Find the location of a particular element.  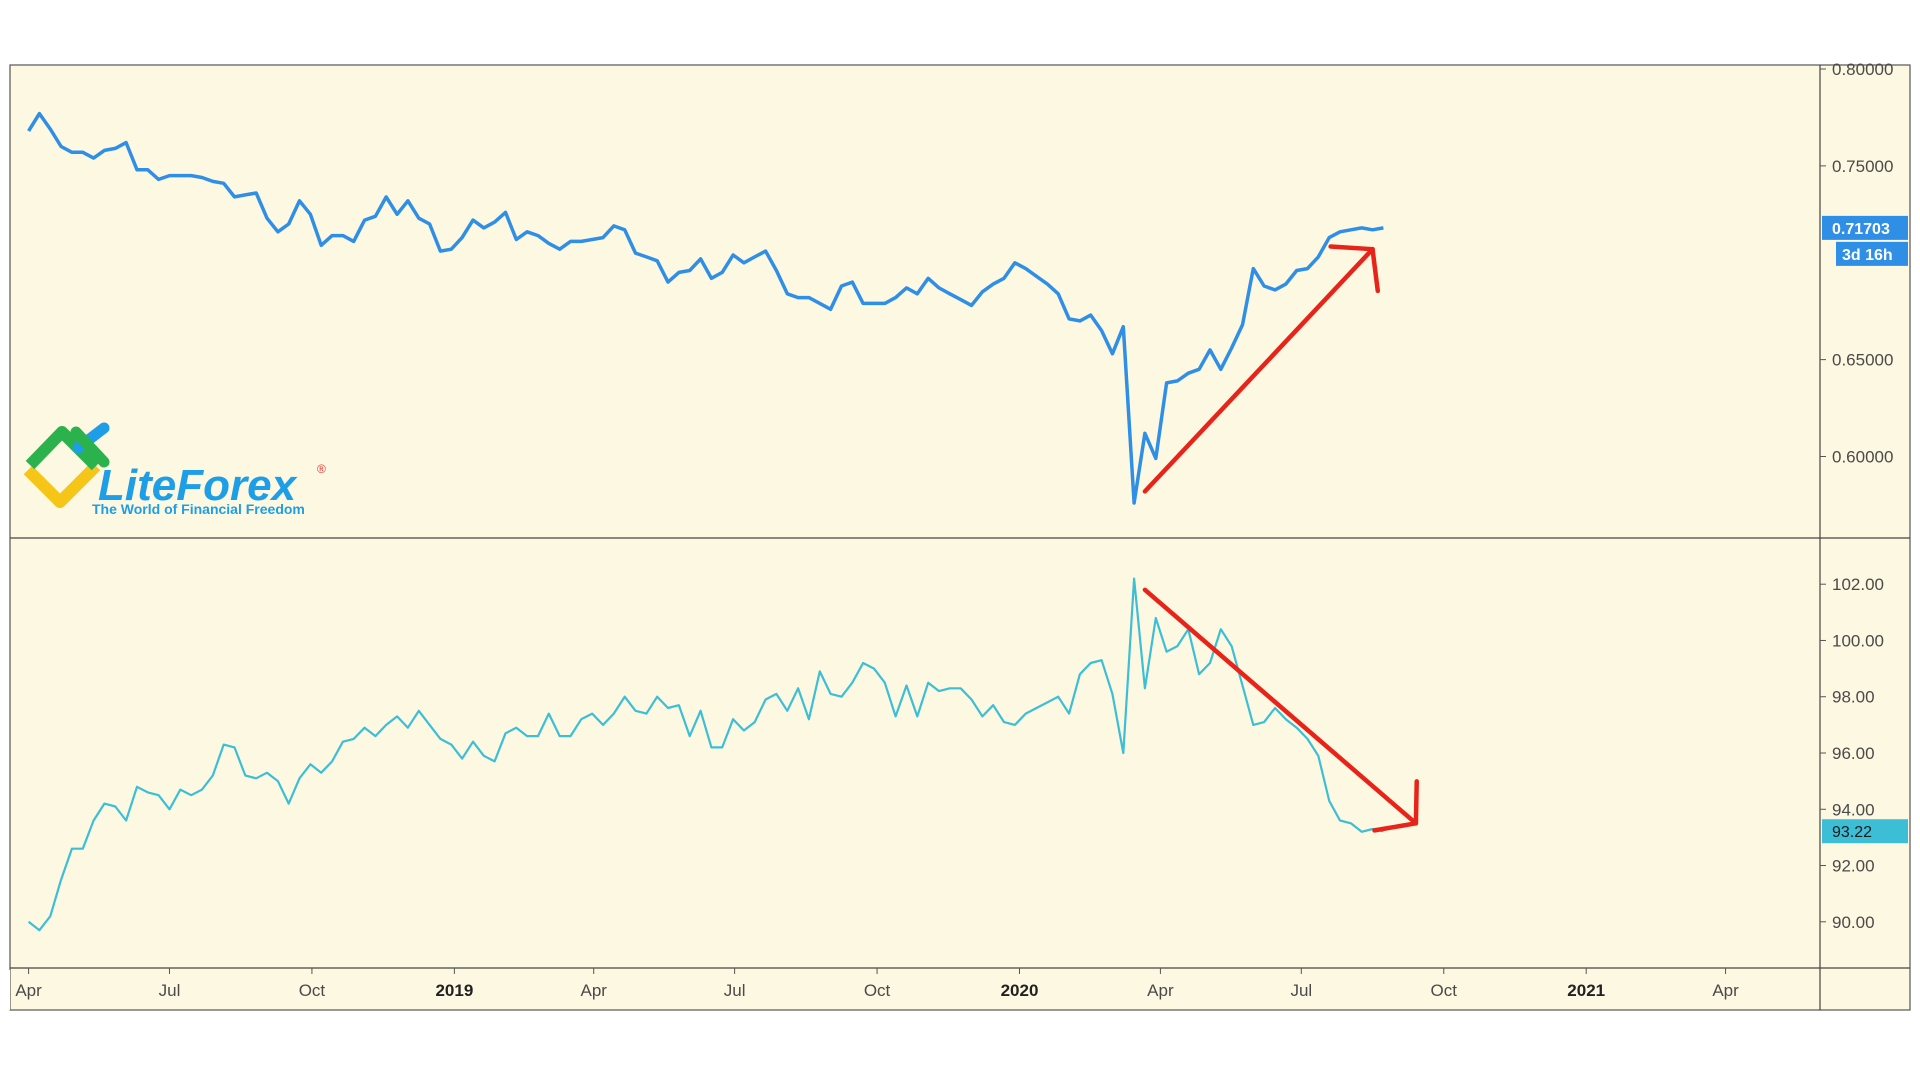

logo-registered-mark: ® is located at coordinates (321, 469).